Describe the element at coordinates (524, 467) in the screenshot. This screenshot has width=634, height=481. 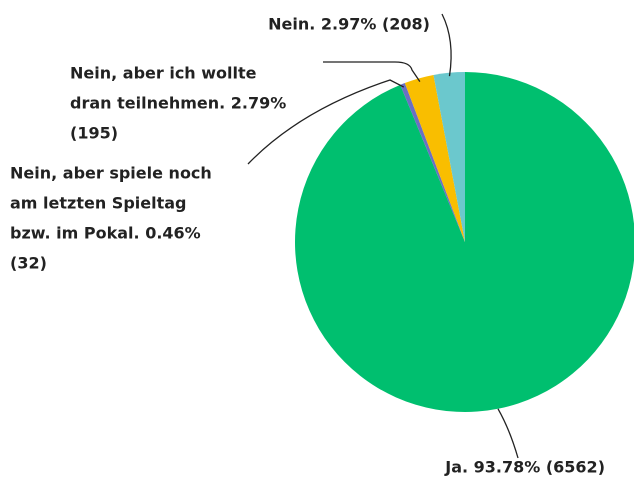
I see `slice-label: Ja. 93.78% (6562)` at that location.